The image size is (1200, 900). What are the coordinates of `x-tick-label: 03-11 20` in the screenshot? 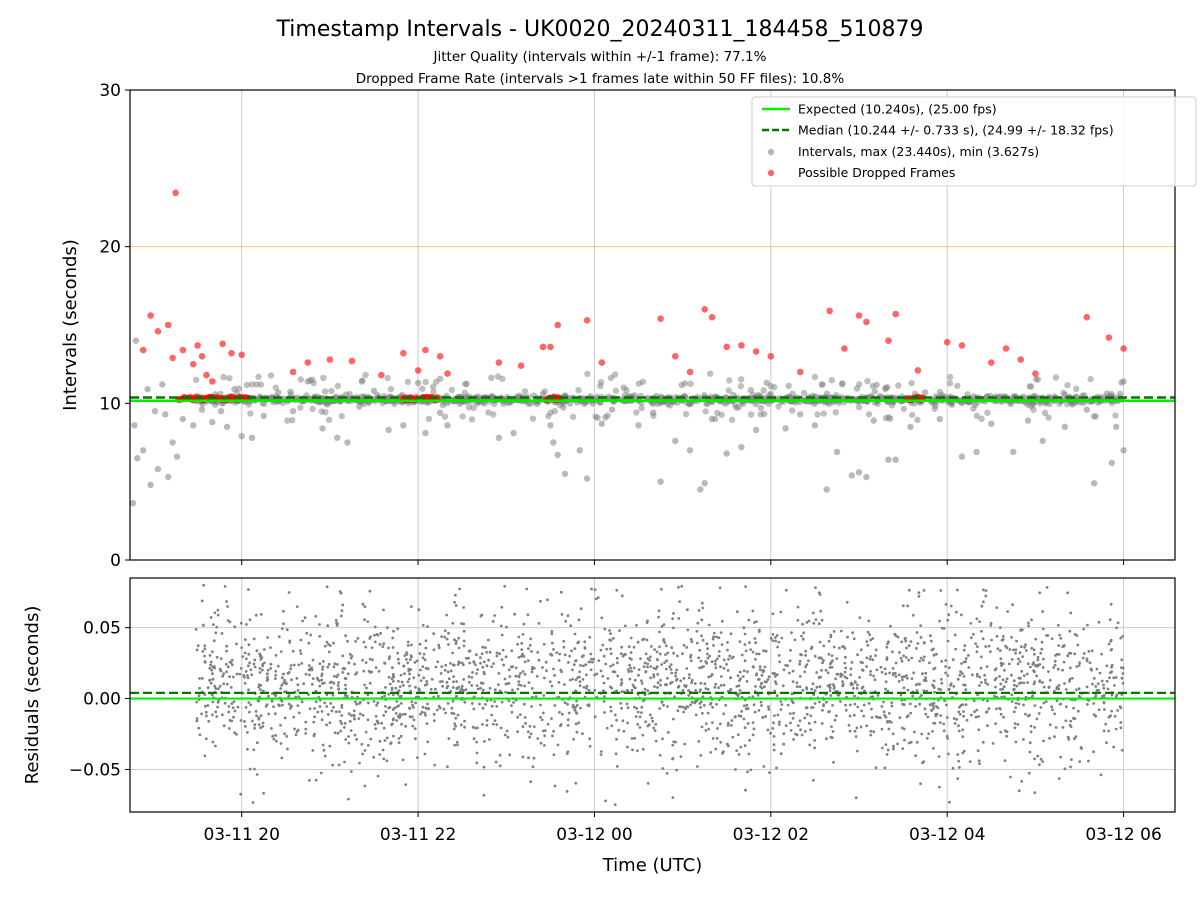 It's located at (241, 835).